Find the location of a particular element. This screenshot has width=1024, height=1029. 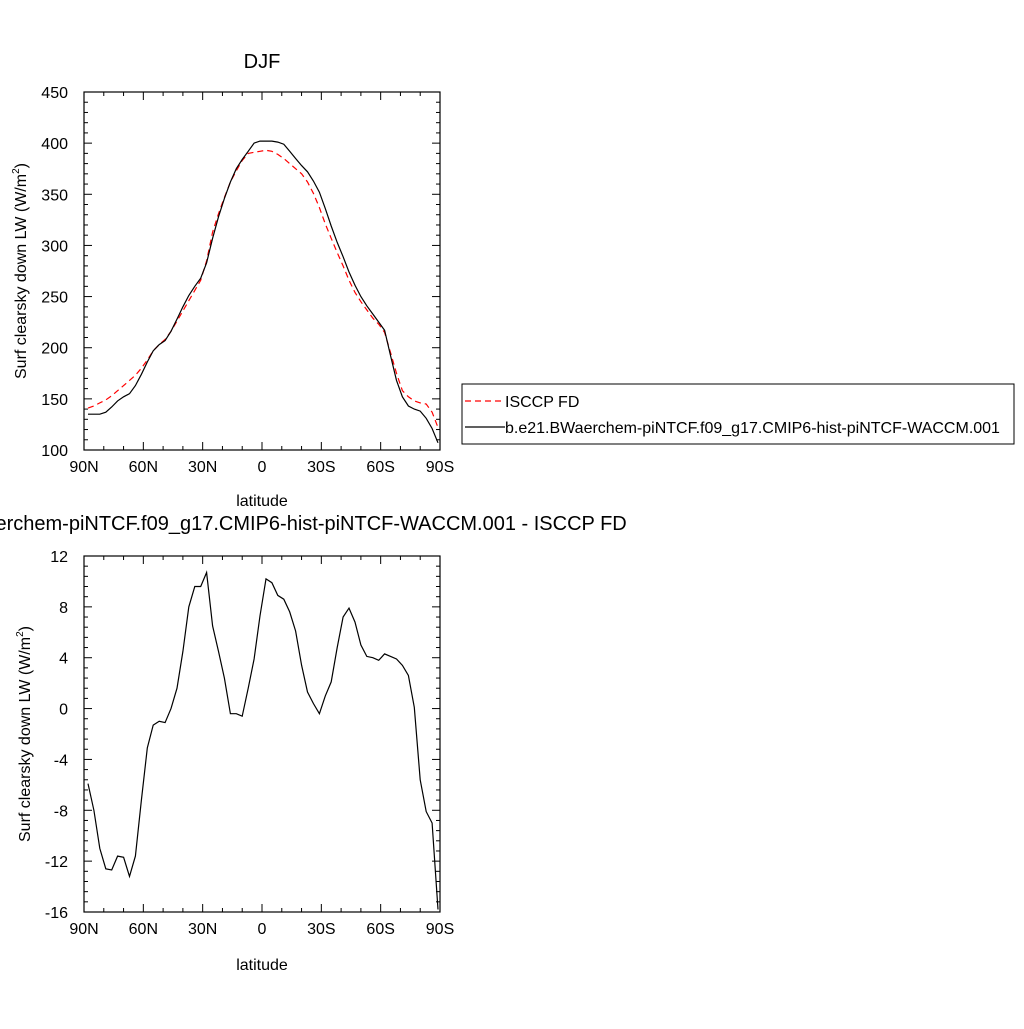

bottom-y-axis-label: Surf clearsky down LW (W/m2) is located at coordinates (24, 734).